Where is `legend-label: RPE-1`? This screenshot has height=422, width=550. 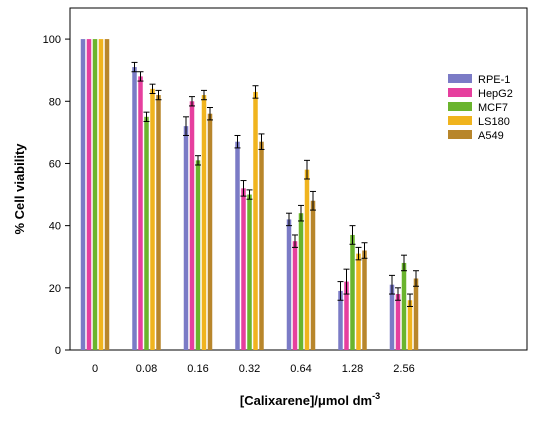 legend-label: RPE-1 is located at coordinates (494, 80).